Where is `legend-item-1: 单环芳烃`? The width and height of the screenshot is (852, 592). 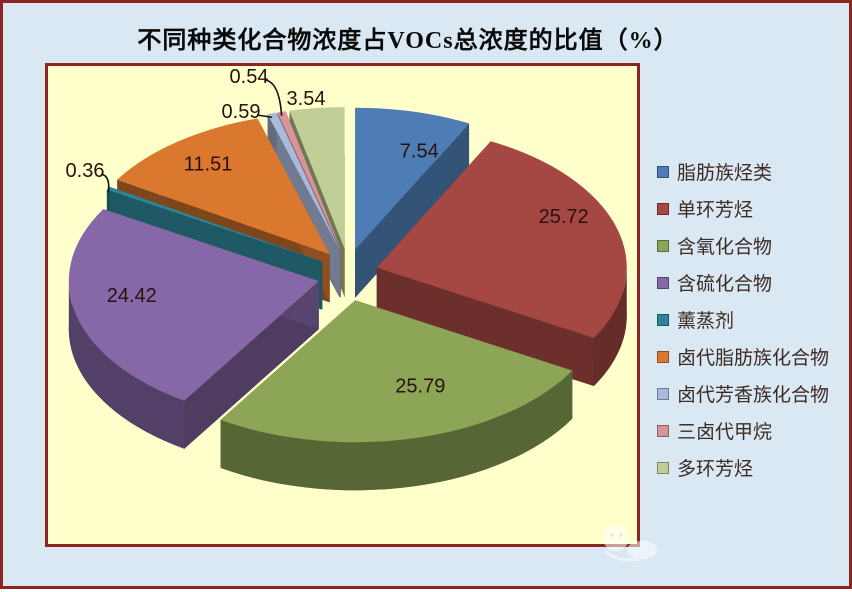
legend-item-1: 单环芳烃 is located at coordinates (743, 208).